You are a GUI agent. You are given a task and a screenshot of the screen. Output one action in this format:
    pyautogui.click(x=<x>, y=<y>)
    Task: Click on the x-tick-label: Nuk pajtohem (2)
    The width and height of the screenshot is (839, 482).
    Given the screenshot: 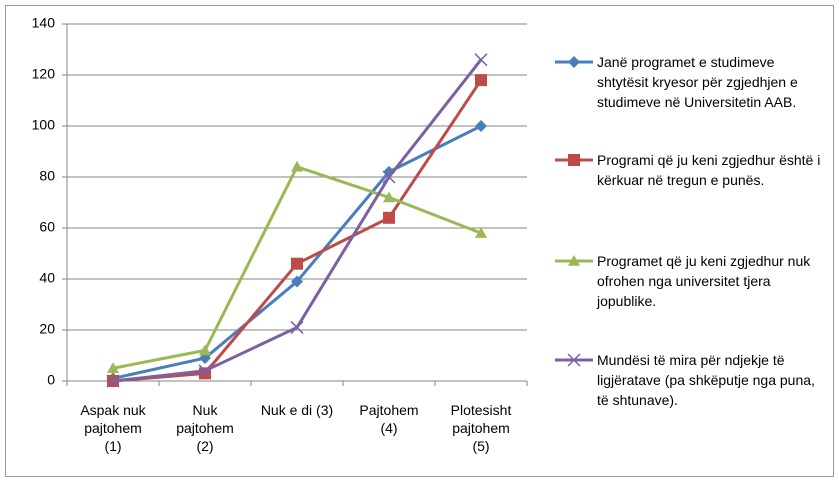 What is the action you would take?
    pyautogui.click(x=205, y=428)
    